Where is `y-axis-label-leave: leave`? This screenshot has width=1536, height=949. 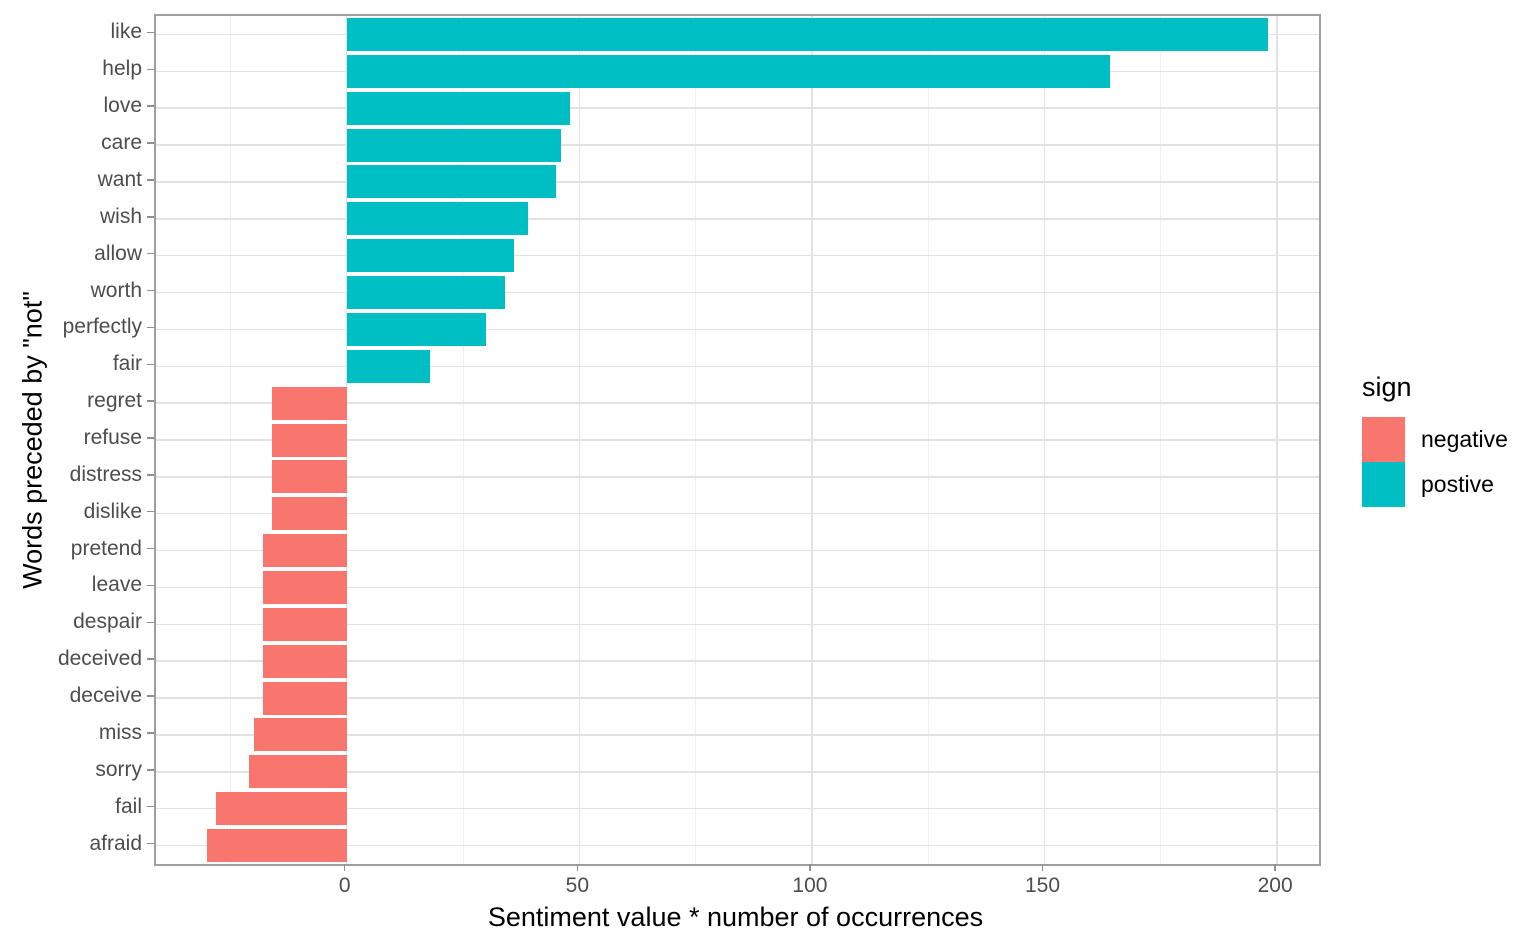 y-axis-label-leave: leave is located at coordinates (116, 585).